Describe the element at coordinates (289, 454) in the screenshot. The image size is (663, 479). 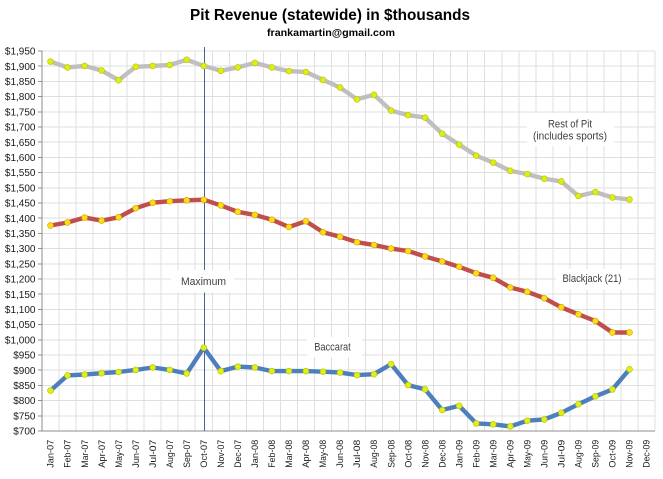
I see `svg-text: Mar-08` at that location.